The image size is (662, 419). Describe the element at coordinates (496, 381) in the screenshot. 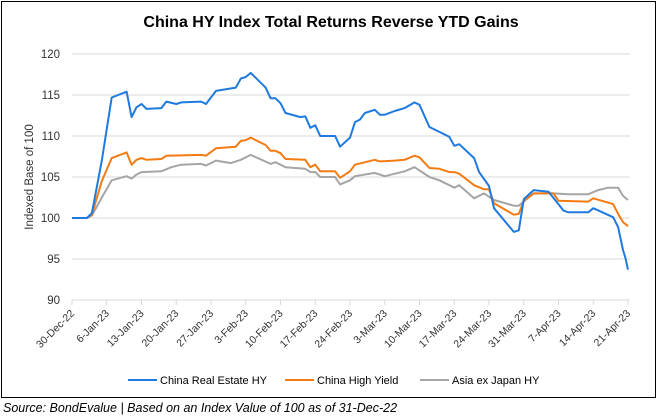

I see `legend-label: Asia ex Japan HY` at that location.